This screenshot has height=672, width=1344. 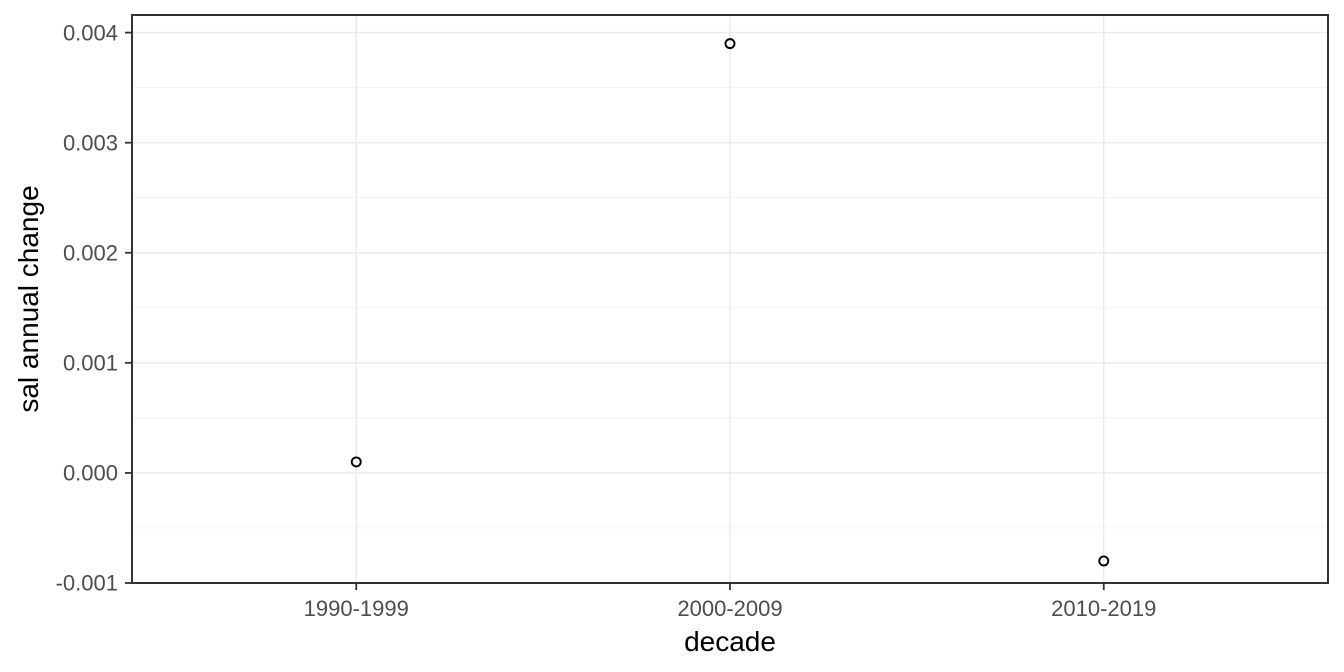 What do you see at coordinates (90, 473) in the screenshot?
I see `y-tick-label: 0.000` at bounding box center [90, 473].